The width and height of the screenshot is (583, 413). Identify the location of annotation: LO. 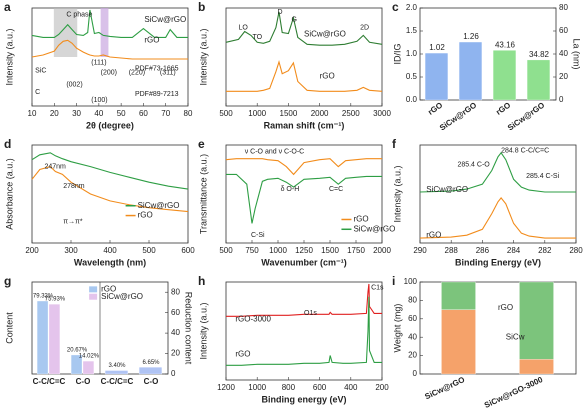
(243, 27).